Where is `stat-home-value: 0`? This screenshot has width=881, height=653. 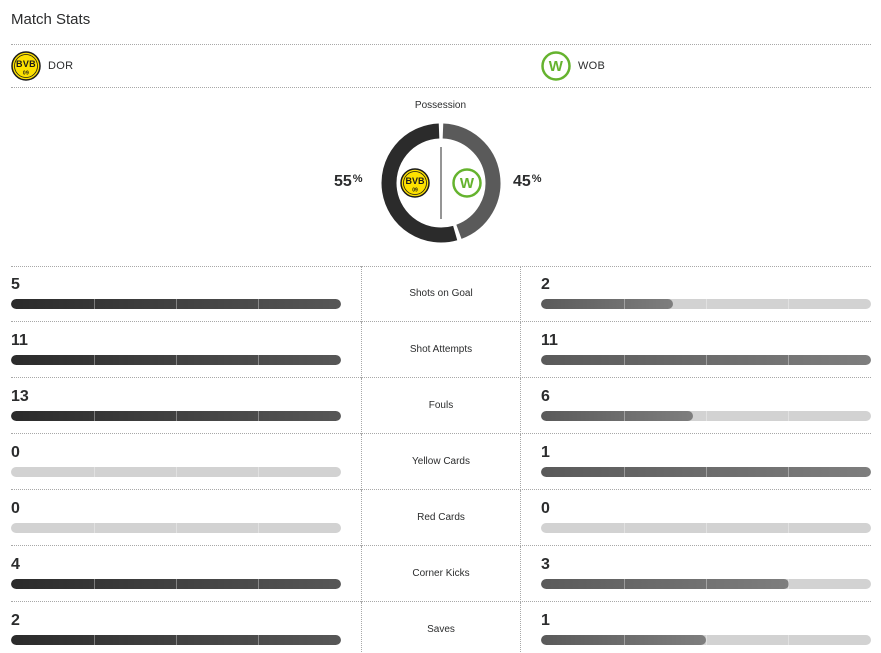 stat-home-value: 0 is located at coordinates (15, 508).